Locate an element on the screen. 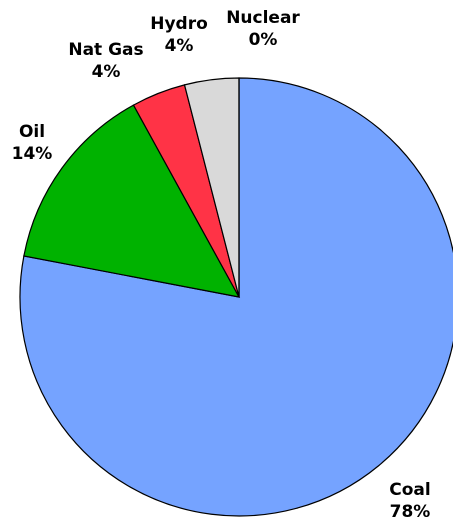 This screenshot has width=453, height=527. slice-label-name: Coal is located at coordinates (409, 490).